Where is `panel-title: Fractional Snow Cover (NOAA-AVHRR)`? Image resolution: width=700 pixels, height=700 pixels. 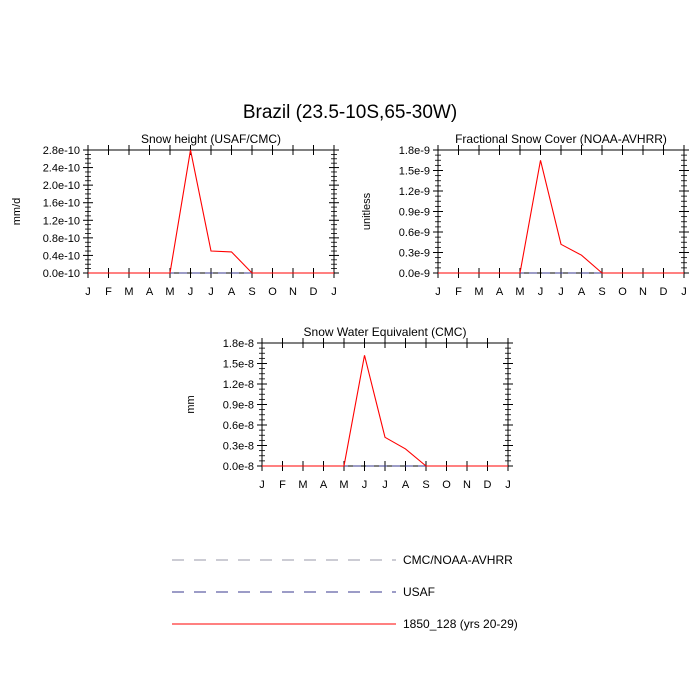 panel-title: Fractional Snow Cover (NOAA-AVHRR) is located at coordinates (561, 139).